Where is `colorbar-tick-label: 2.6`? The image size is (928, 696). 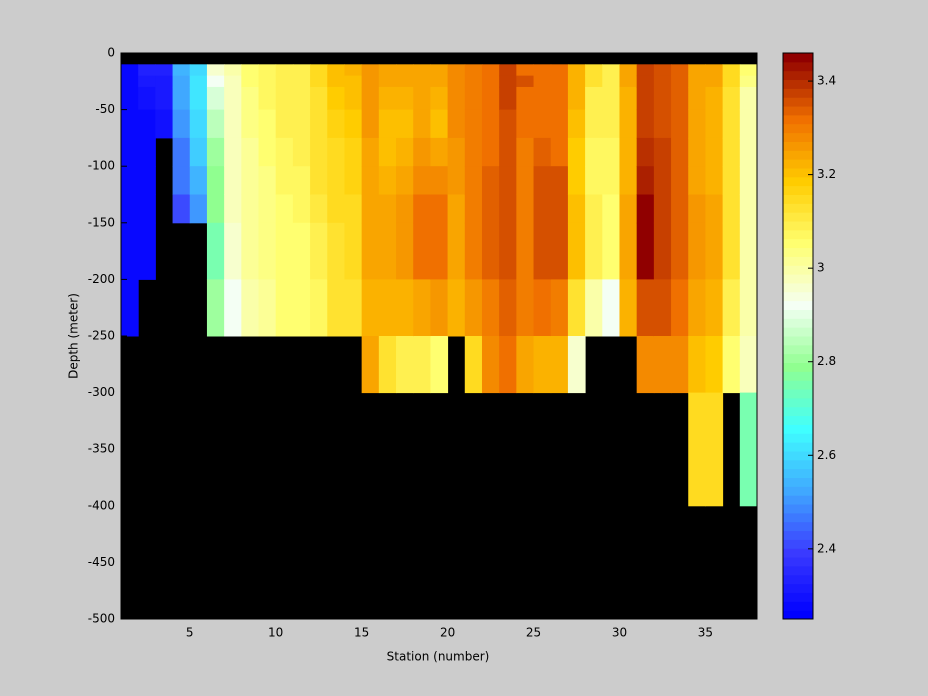
colorbar-tick-label: 2.6 is located at coordinates (826, 455).